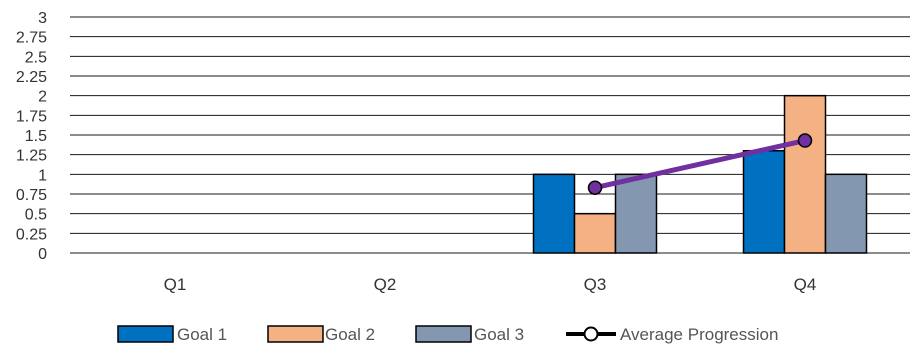 The width and height of the screenshot is (919, 349). I want to click on y-tick-label: 3, so click(42, 18).